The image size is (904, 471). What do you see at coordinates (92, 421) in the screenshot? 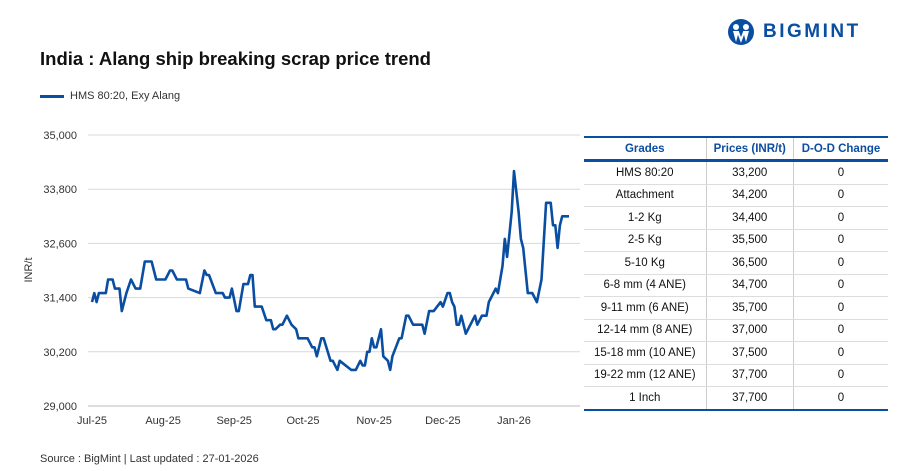
I see `x-tick-label: Jul-25` at bounding box center [92, 421].